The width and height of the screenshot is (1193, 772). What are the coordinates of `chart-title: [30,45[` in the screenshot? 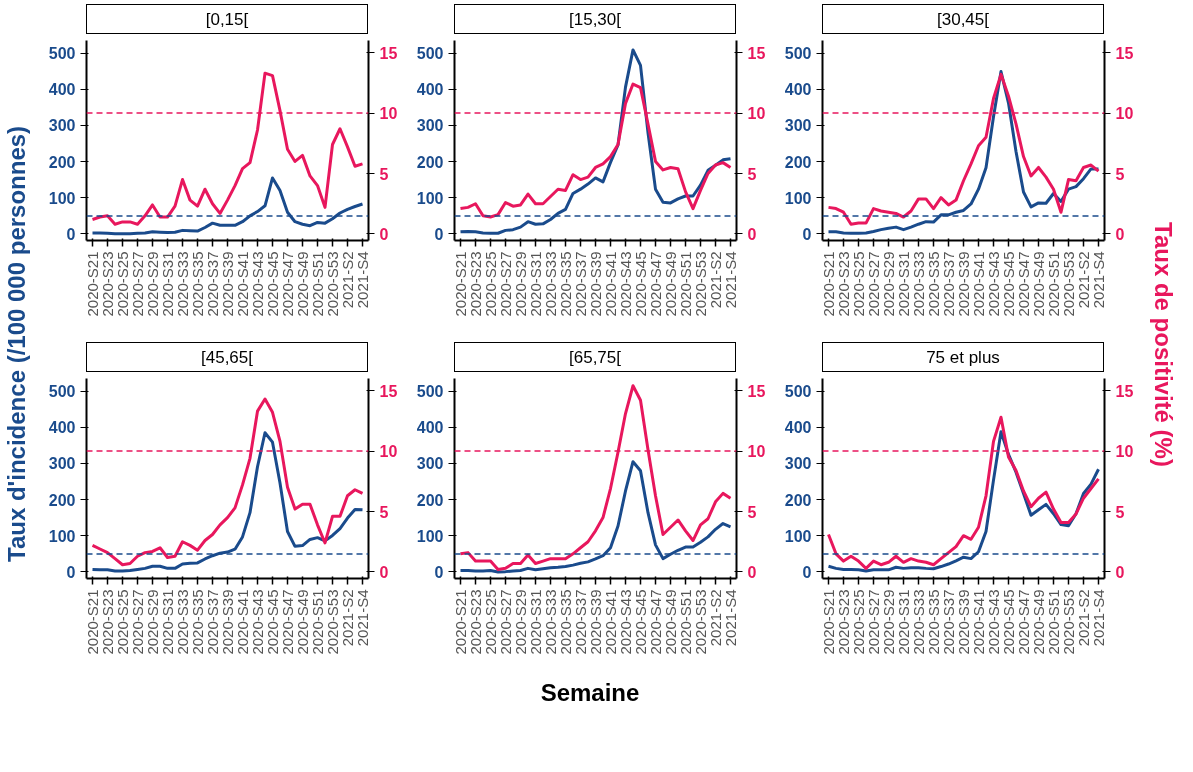 It's located at (963, 20).